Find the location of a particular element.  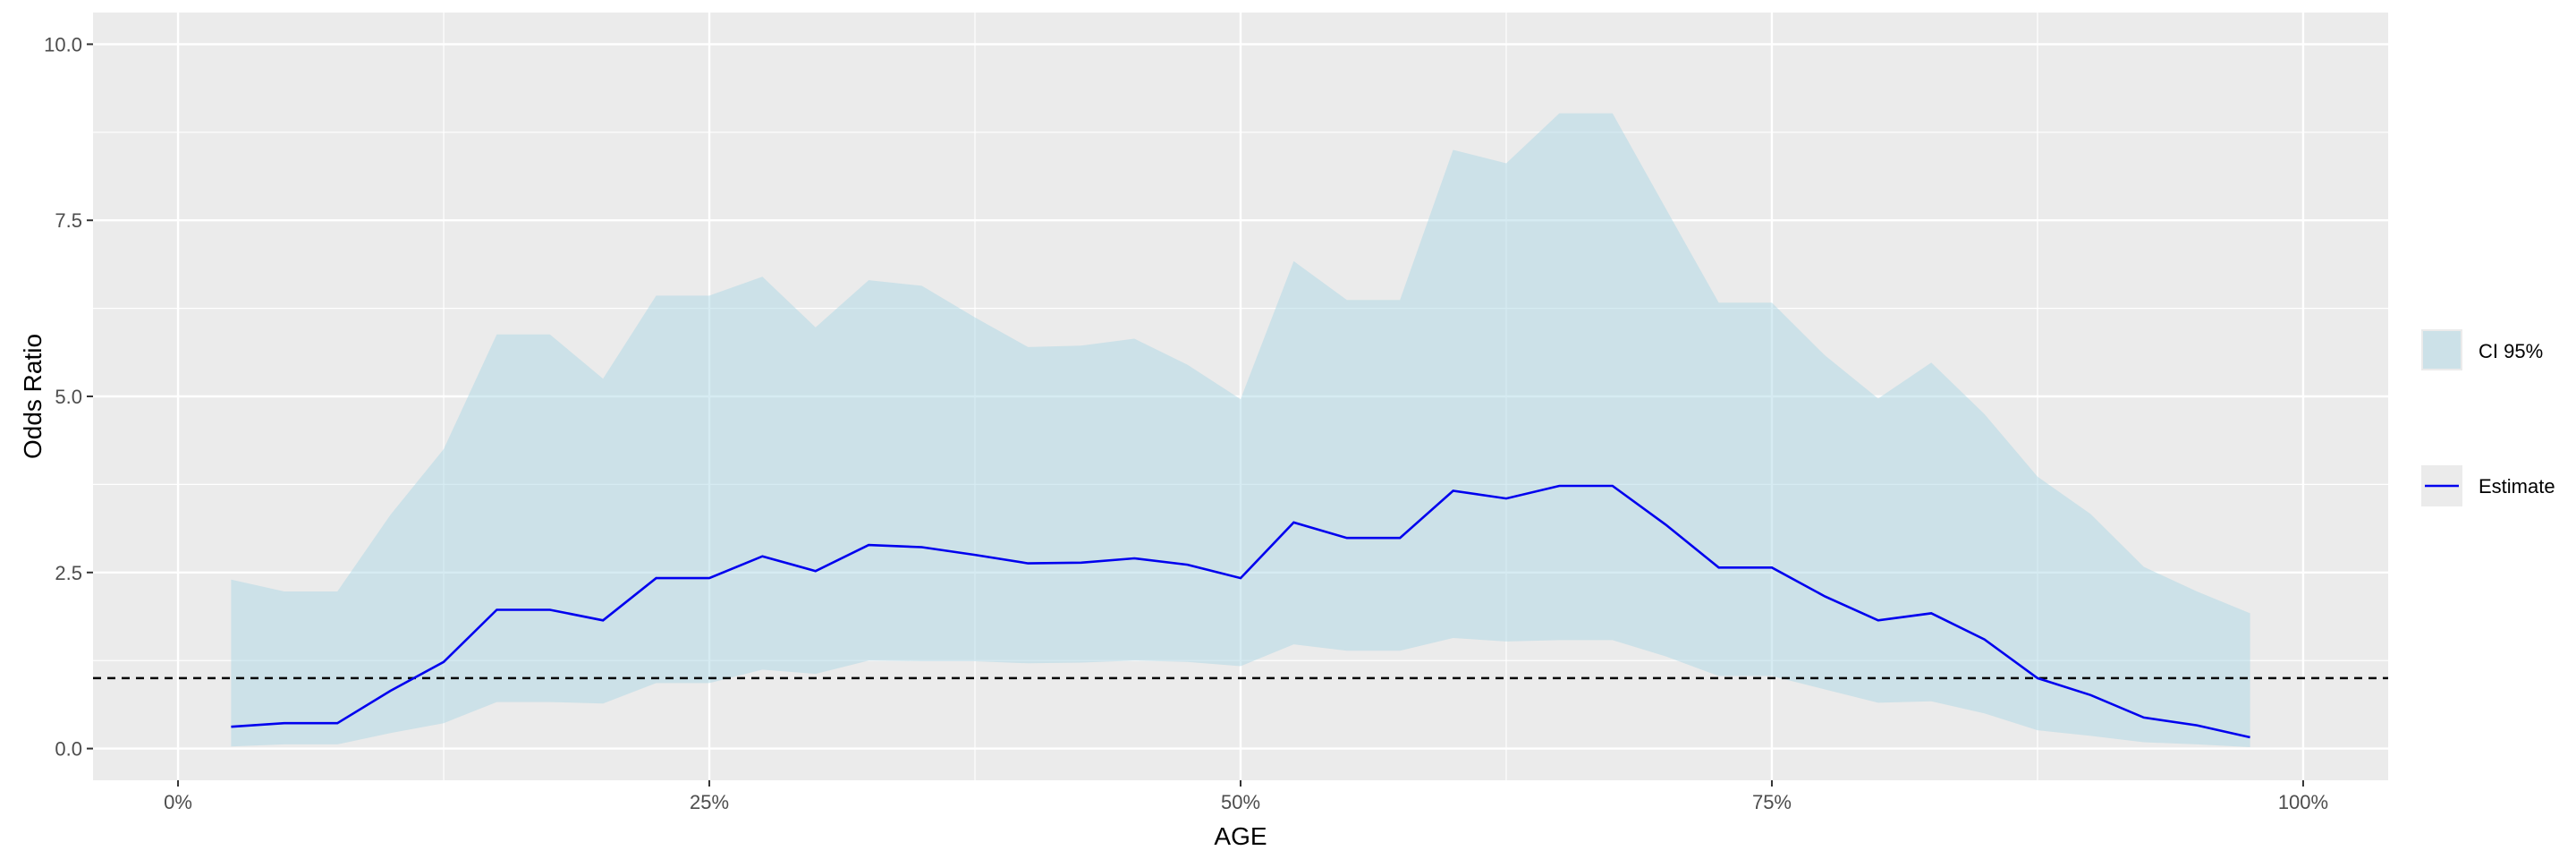

x-axis-title: AGE is located at coordinates (1240, 836).